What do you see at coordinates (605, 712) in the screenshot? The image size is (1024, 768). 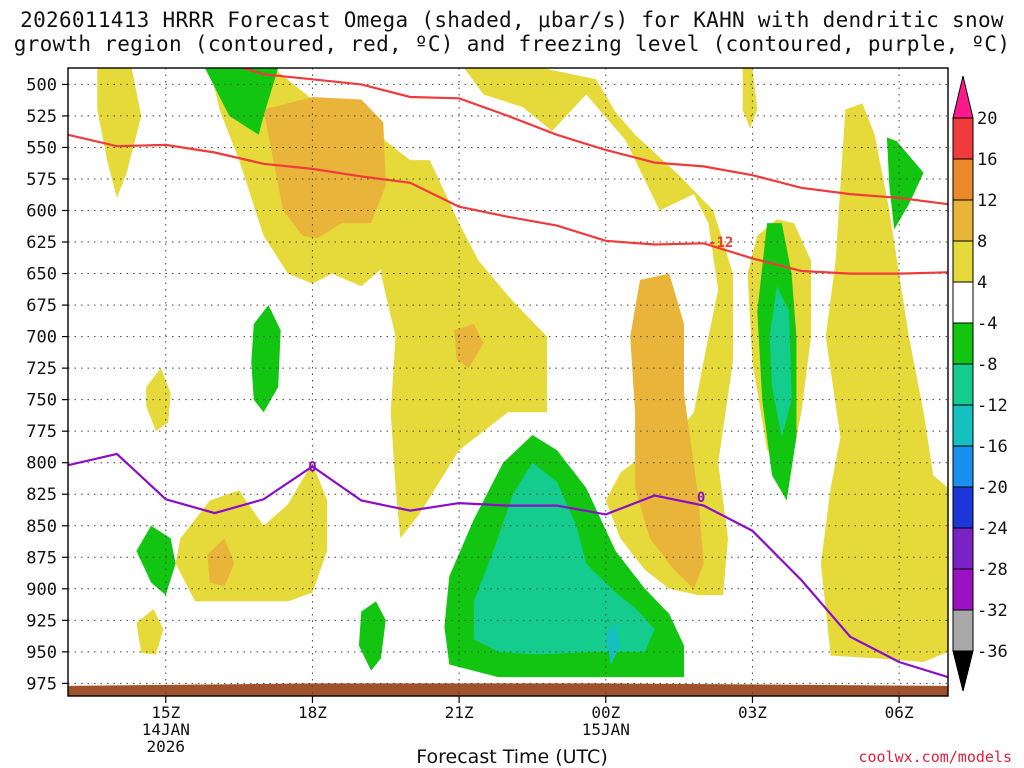 I see `x-tick-label: 00Z` at bounding box center [605, 712].